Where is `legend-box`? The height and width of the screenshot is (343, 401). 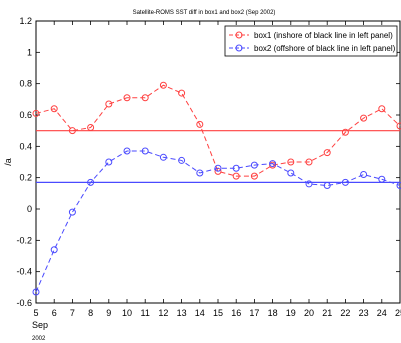 legend-box is located at coordinates (311, 41).